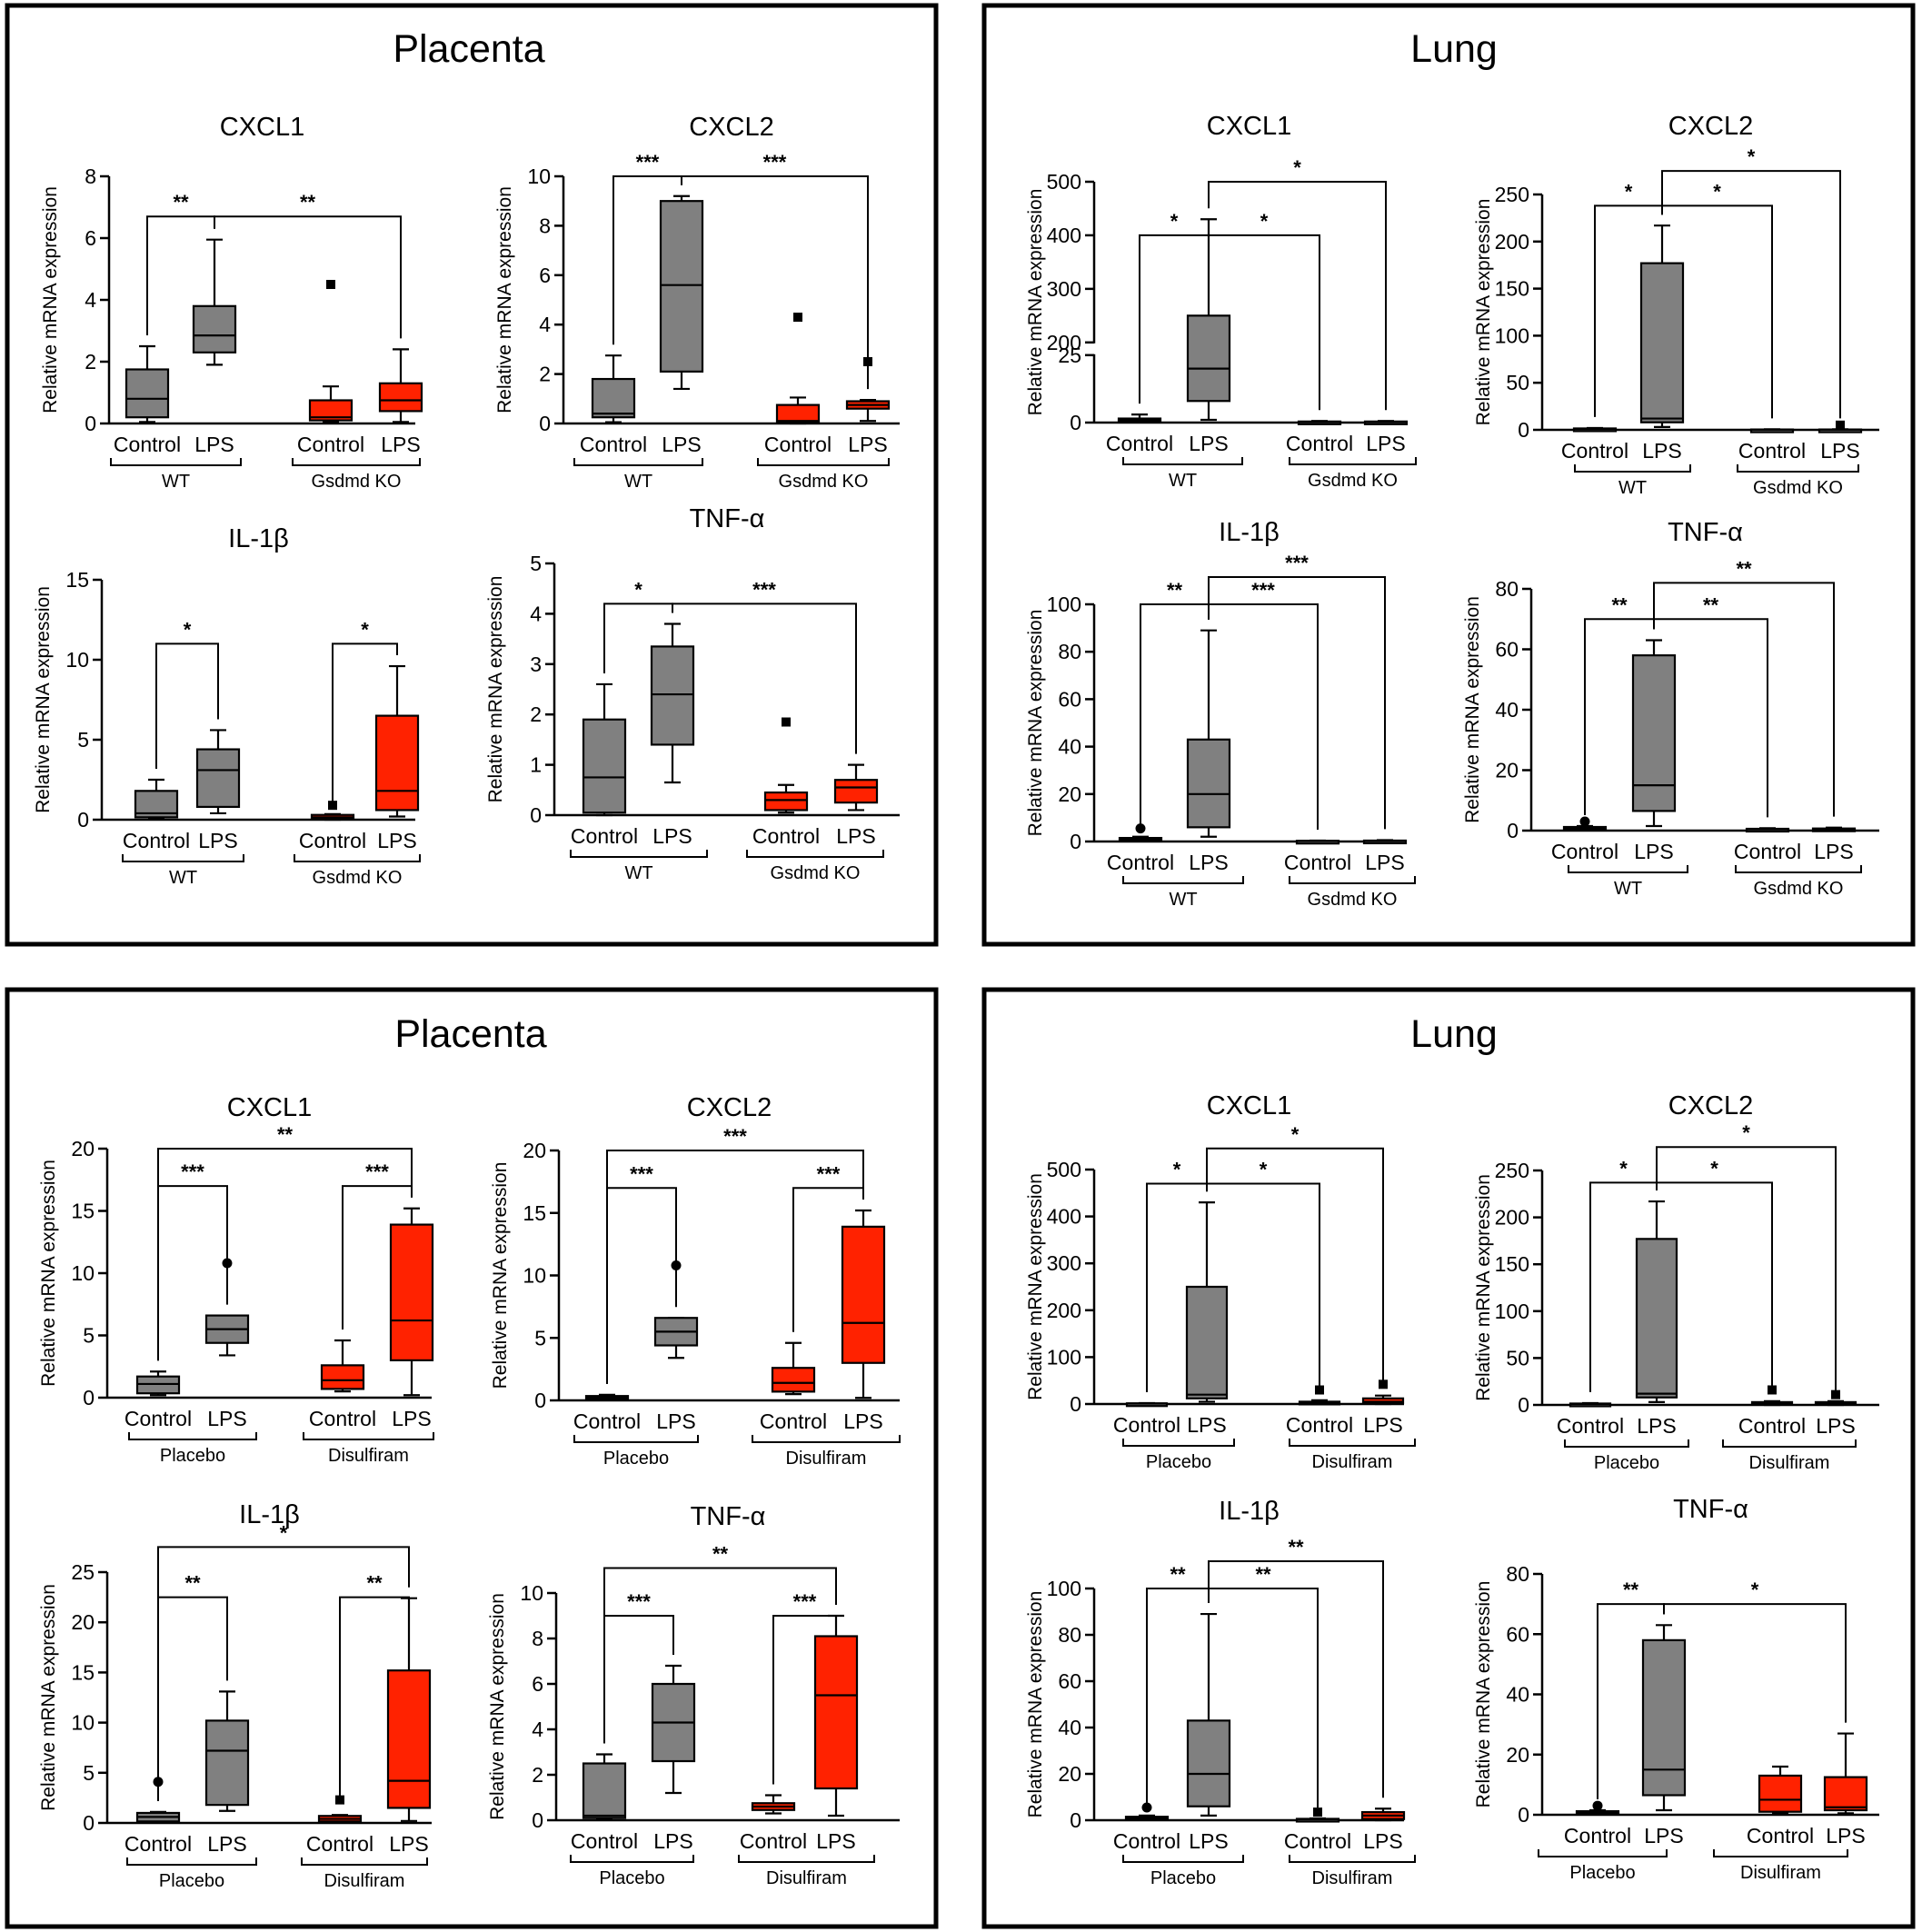 The image size is (1932, 1932). I want to click on y-tick-label: 15, so click(83, 1672).